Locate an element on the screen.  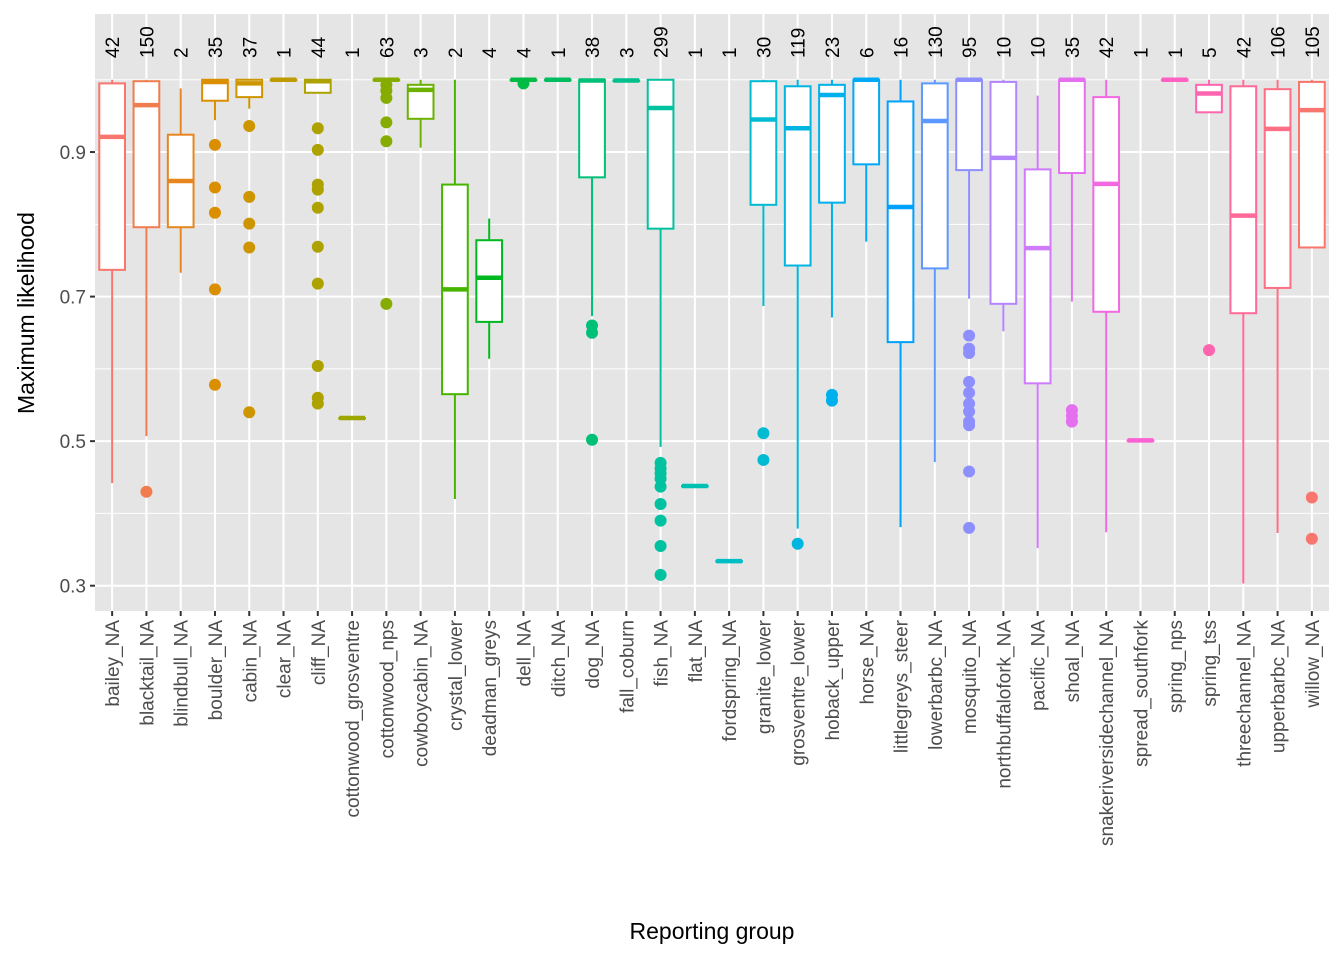
box-pacific_NA is located at coordinates (1037, 322).